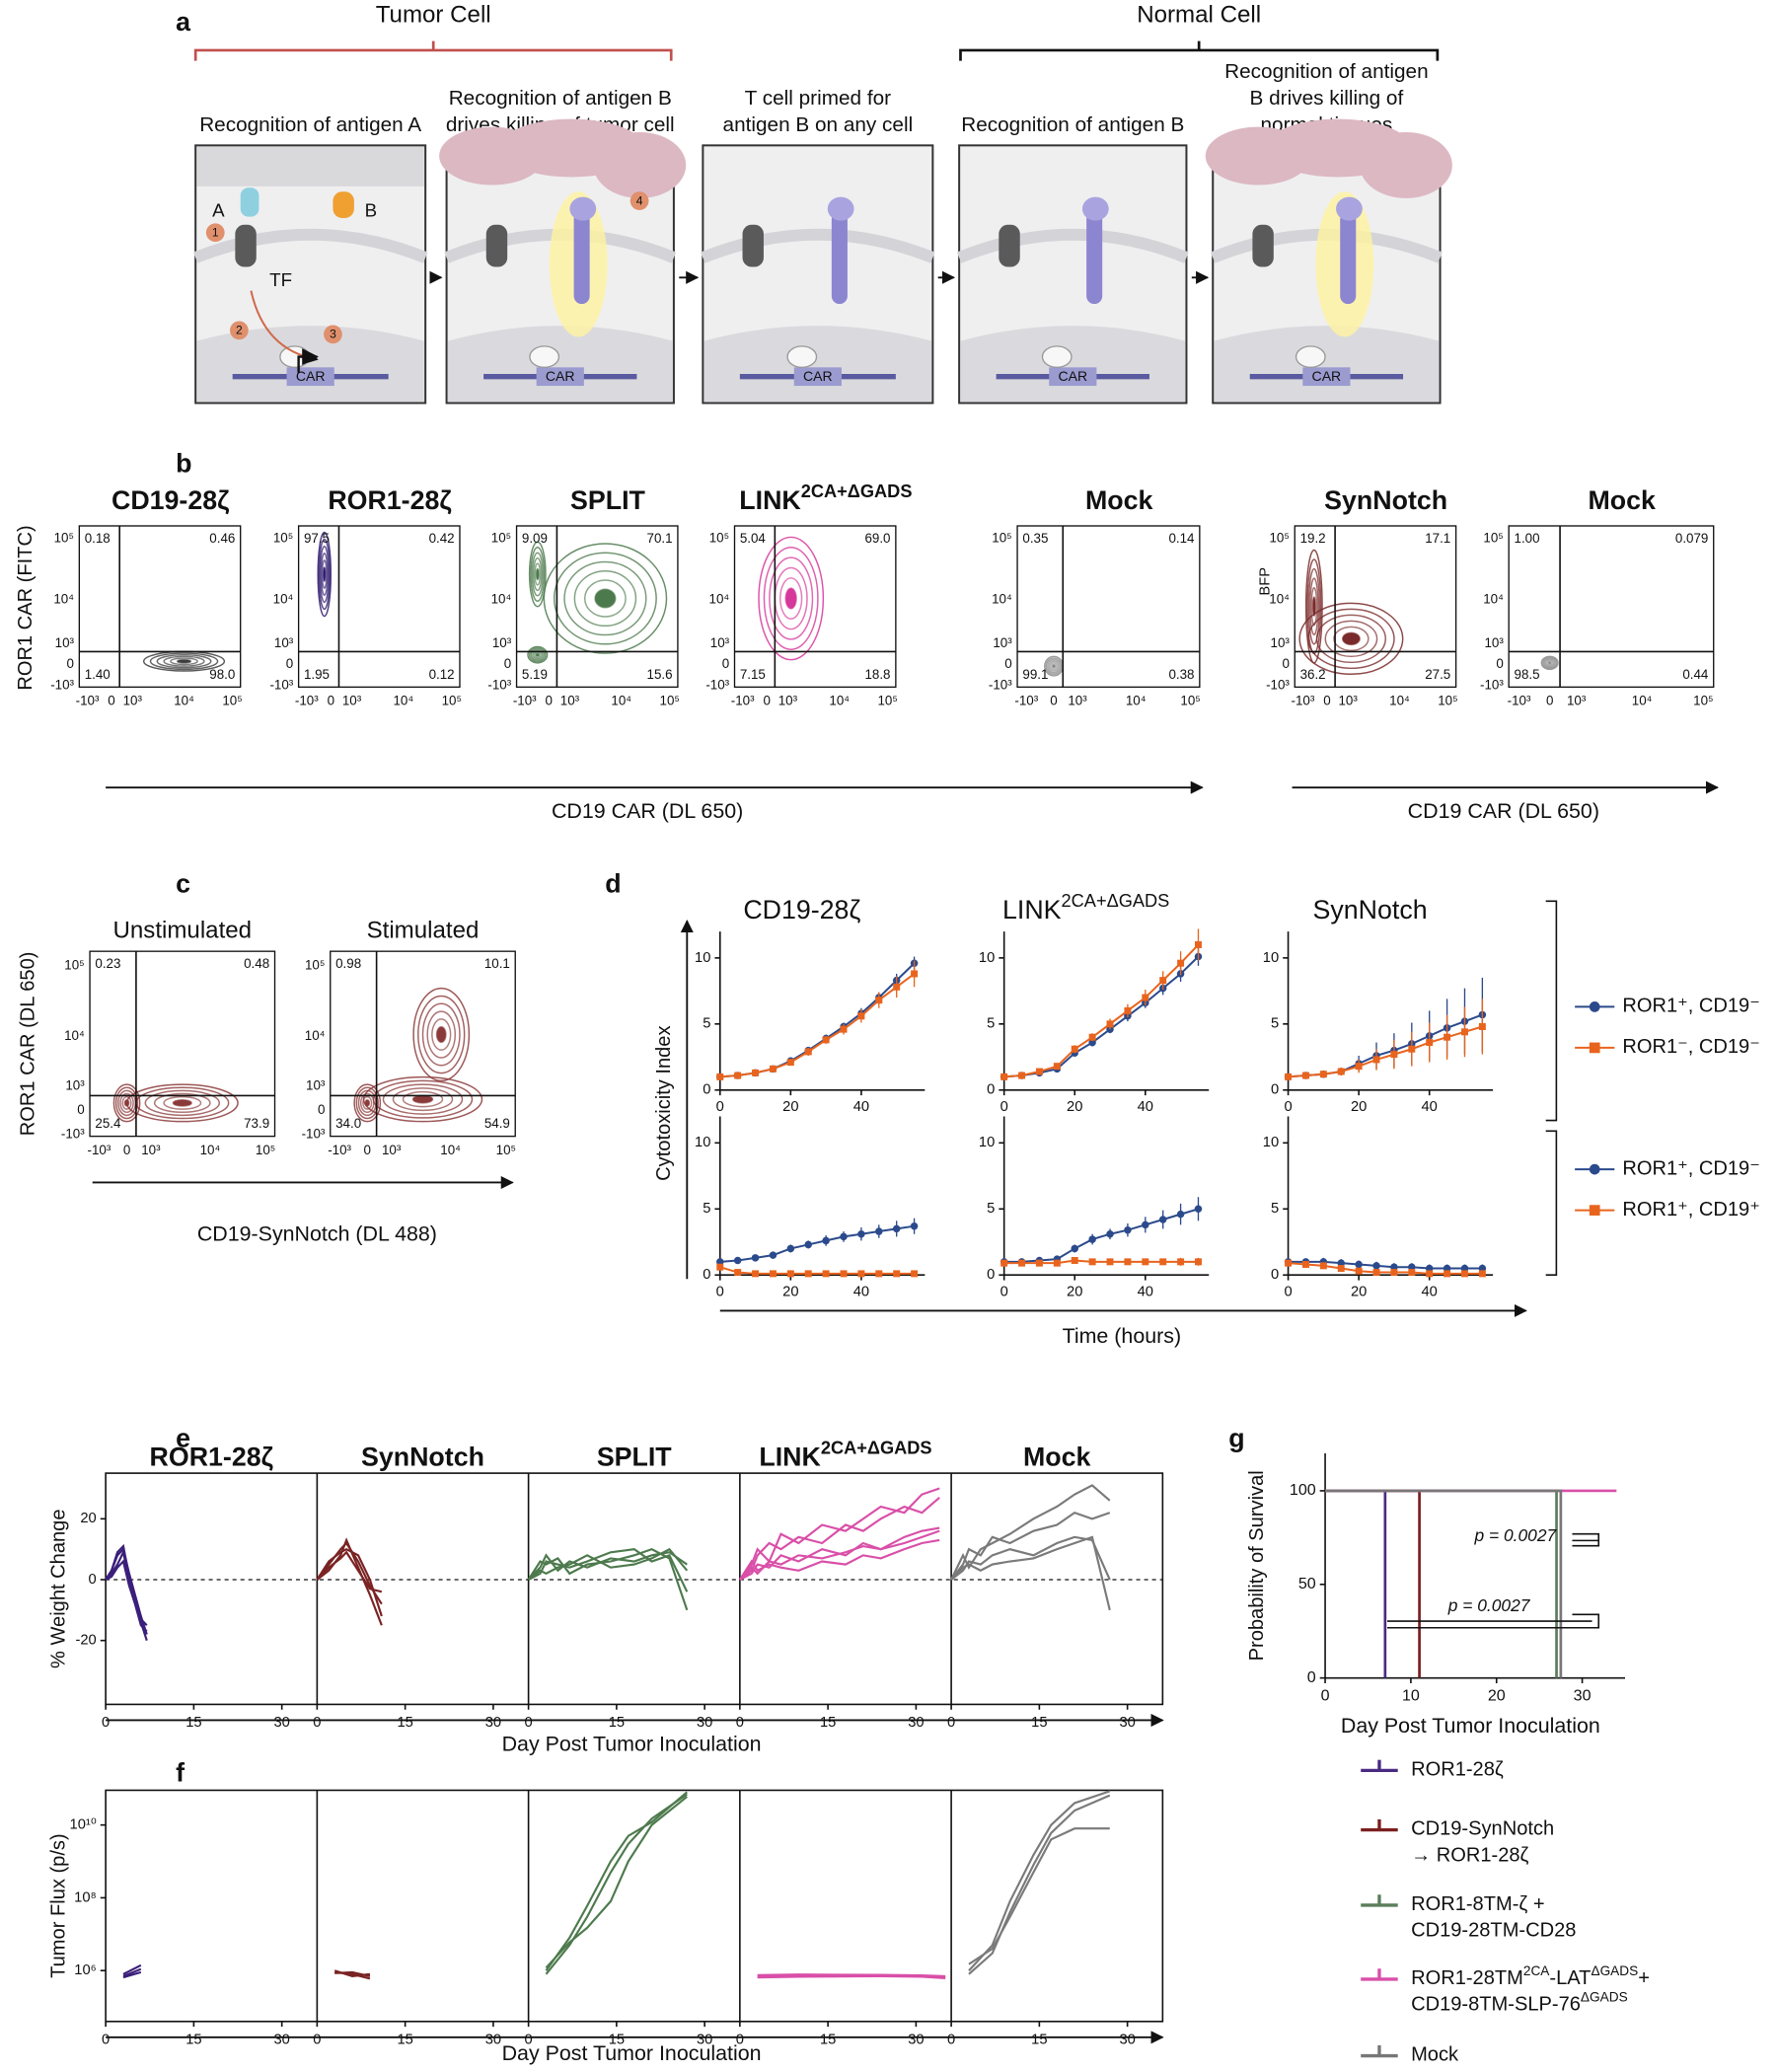 Image resolution: width=1777 pixels, height=2072 pixels. Describe the element at coordinates (1199, 51) in the screenshot. I see `group-bracket` at that location.